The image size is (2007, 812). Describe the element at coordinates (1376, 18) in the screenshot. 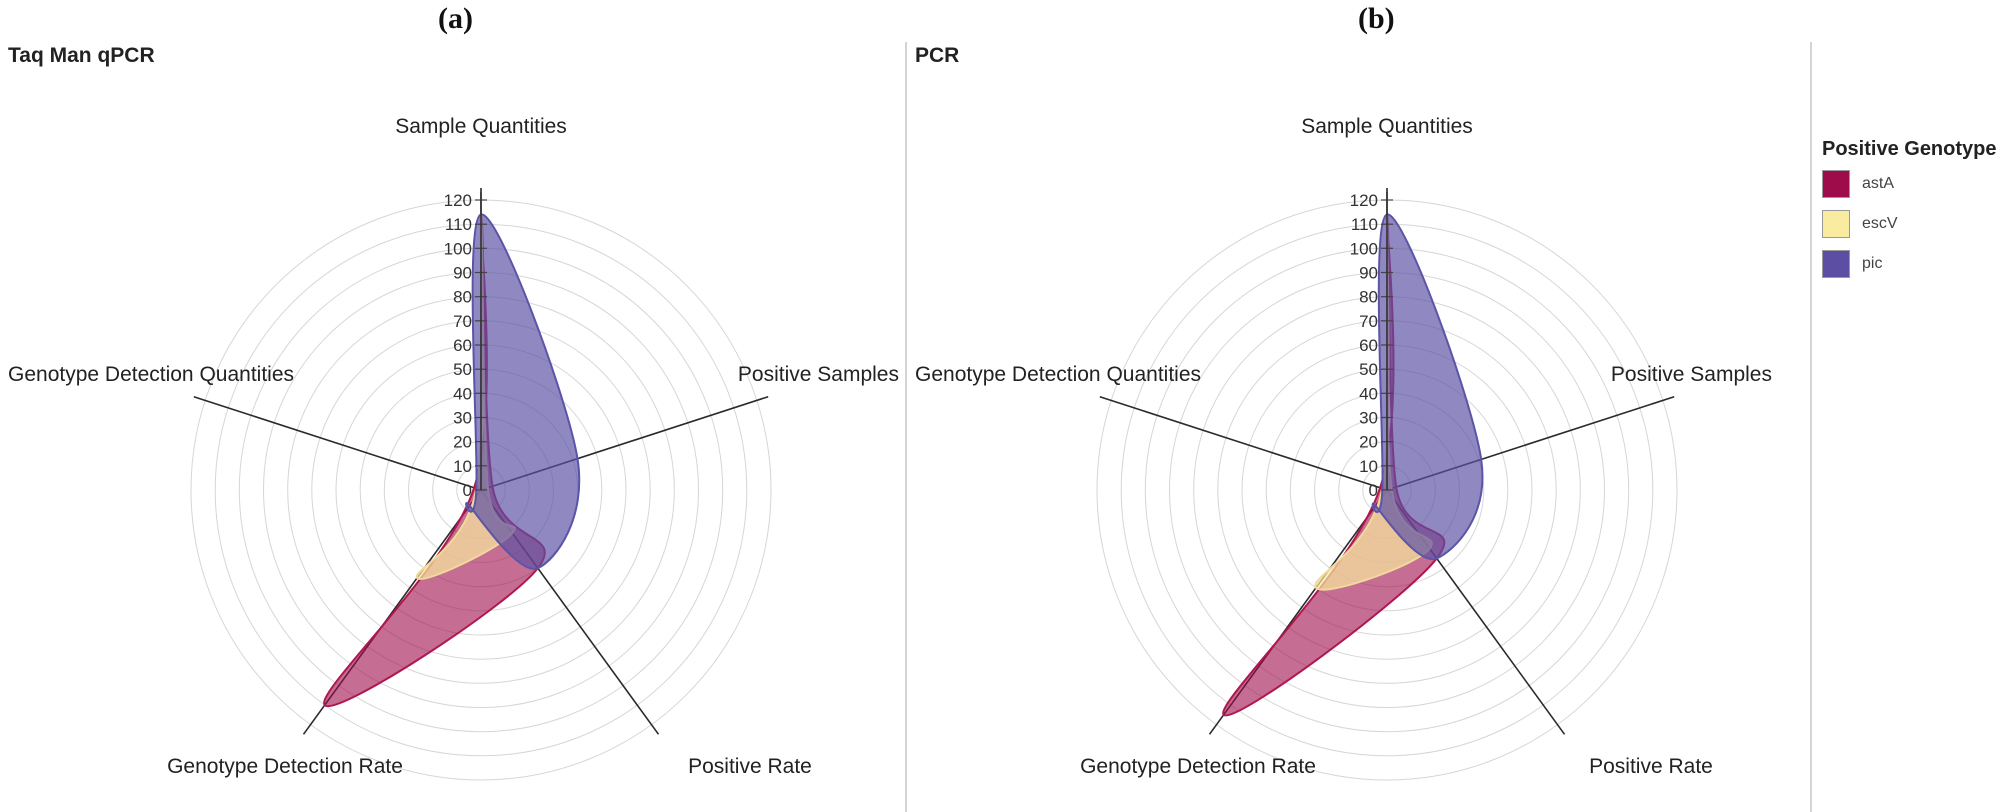

I see `panel-b-letter: (b)` at that location.